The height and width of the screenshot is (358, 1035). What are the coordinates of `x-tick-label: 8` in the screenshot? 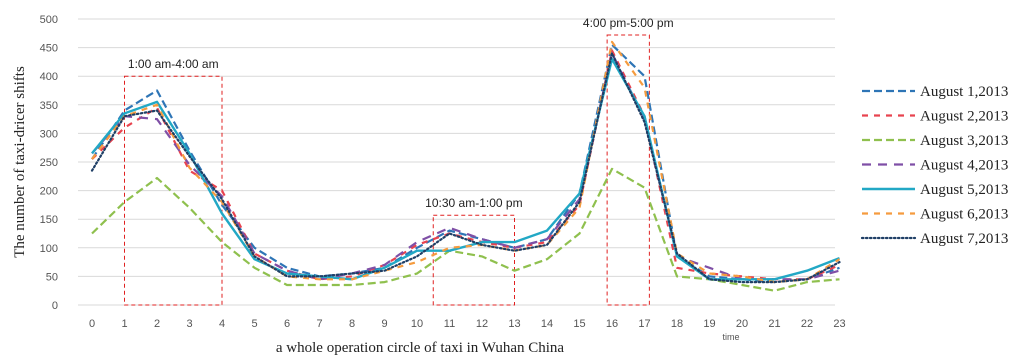 It's located at (352, 324).